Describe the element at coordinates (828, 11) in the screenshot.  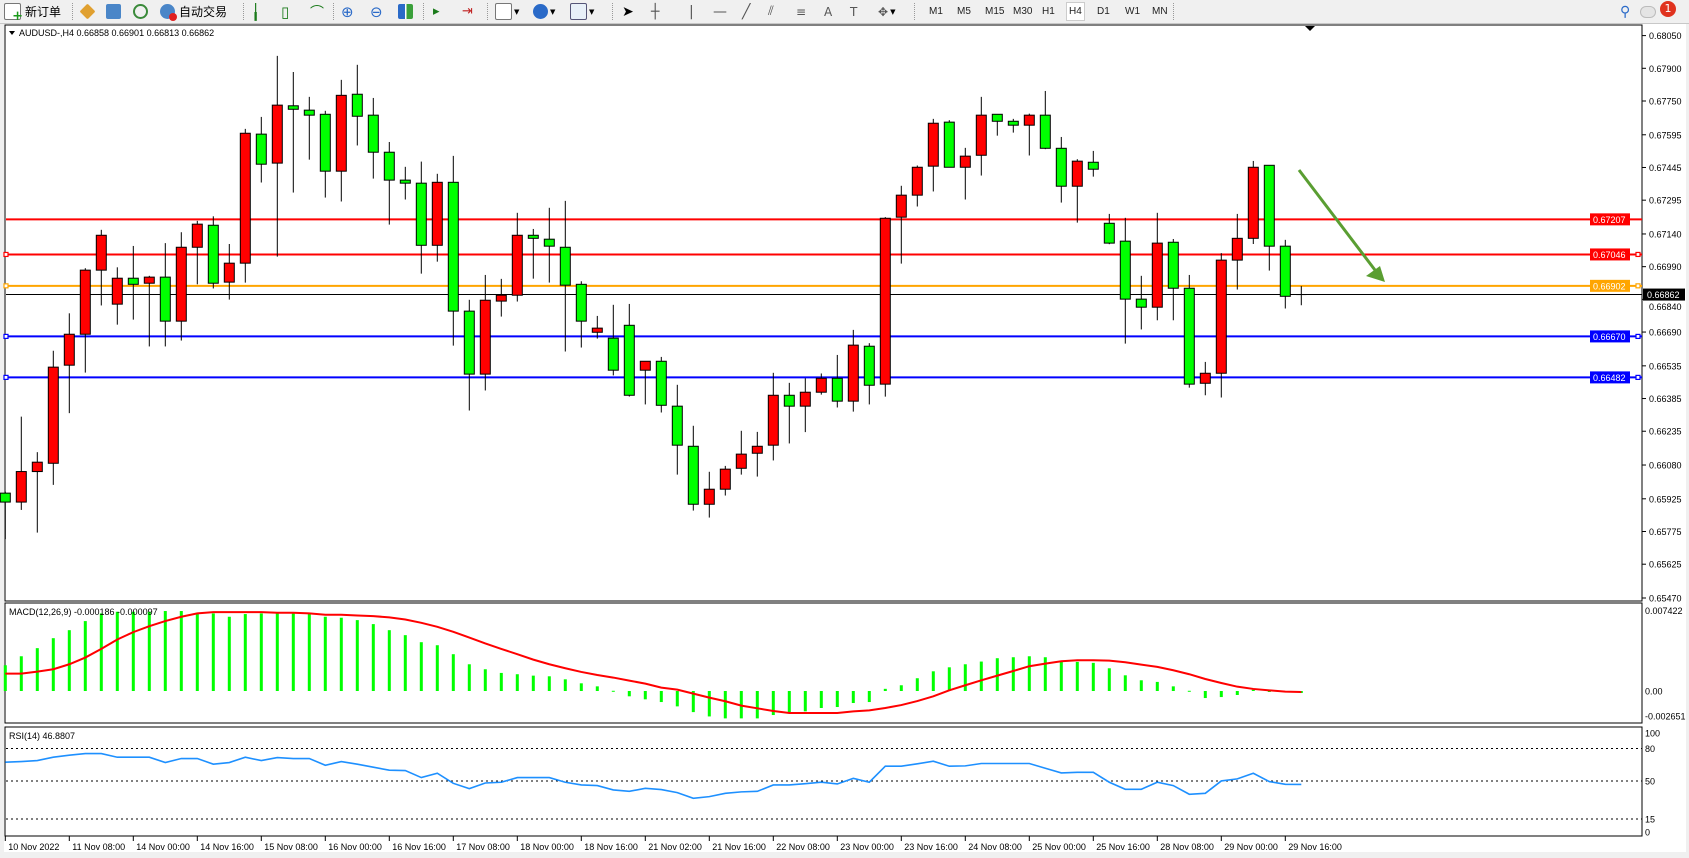
I see `text-icon: A` at that location.